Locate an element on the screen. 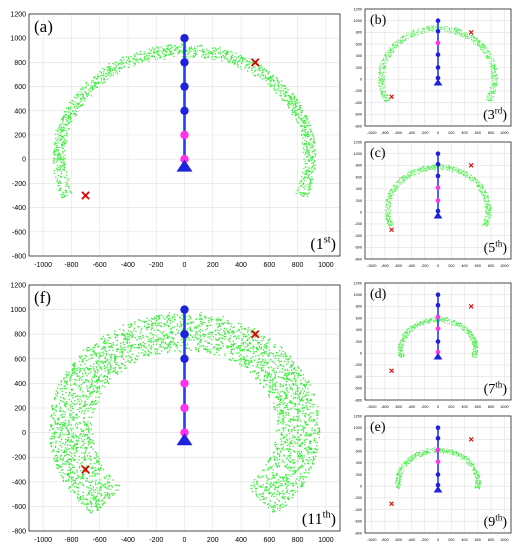 The image size is (521, 550). robot-base is located at coordinates (184, 165).